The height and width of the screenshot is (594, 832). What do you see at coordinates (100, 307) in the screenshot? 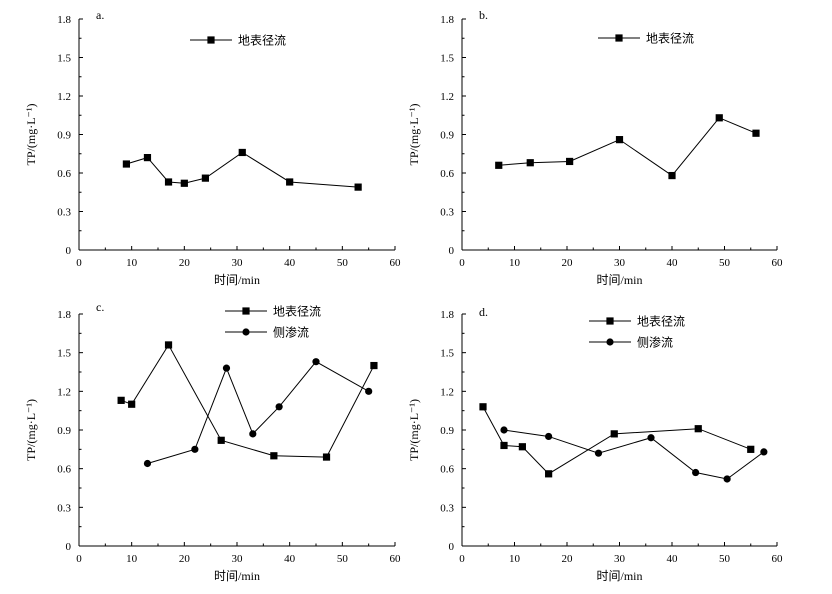
I see `panel-label: c.` at bounding box center [100, 307].